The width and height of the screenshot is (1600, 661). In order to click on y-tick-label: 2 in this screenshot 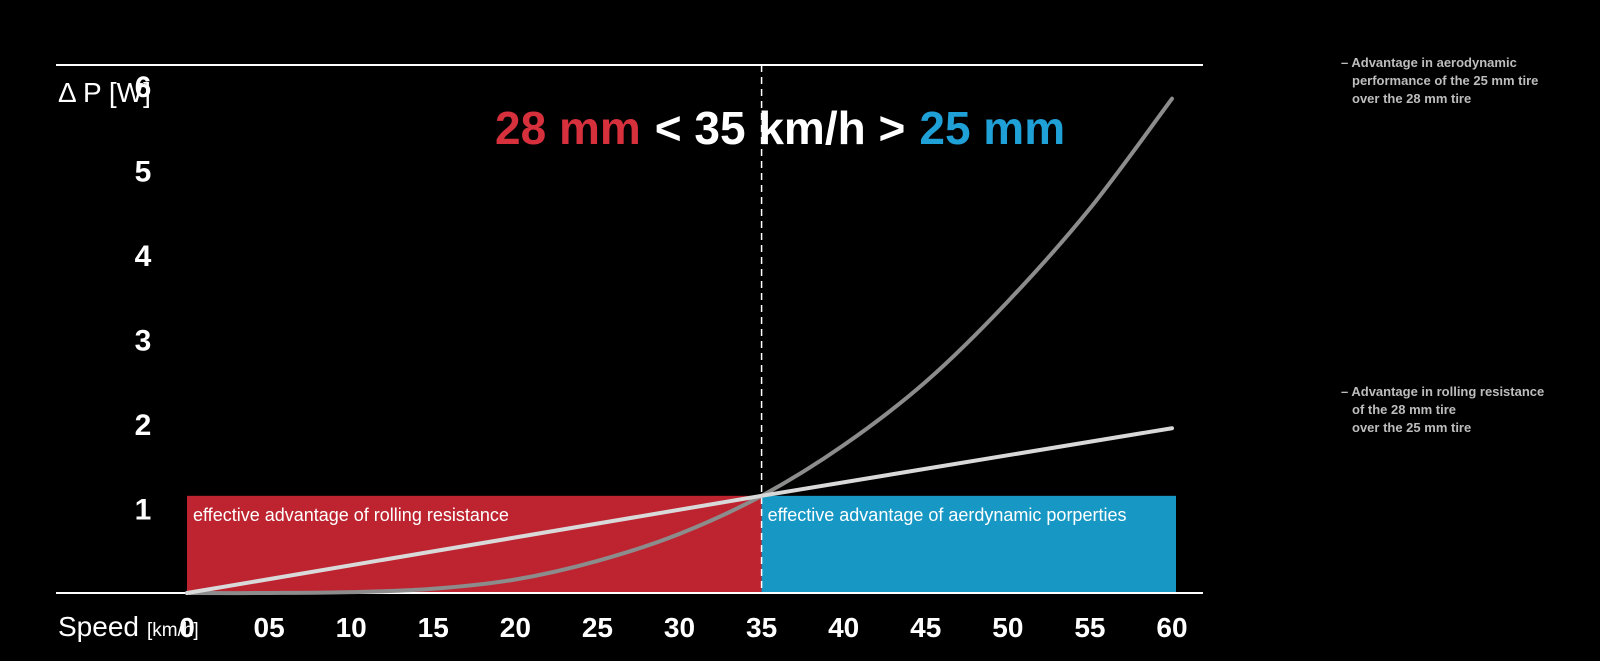, I will do `click(143, 425)`.